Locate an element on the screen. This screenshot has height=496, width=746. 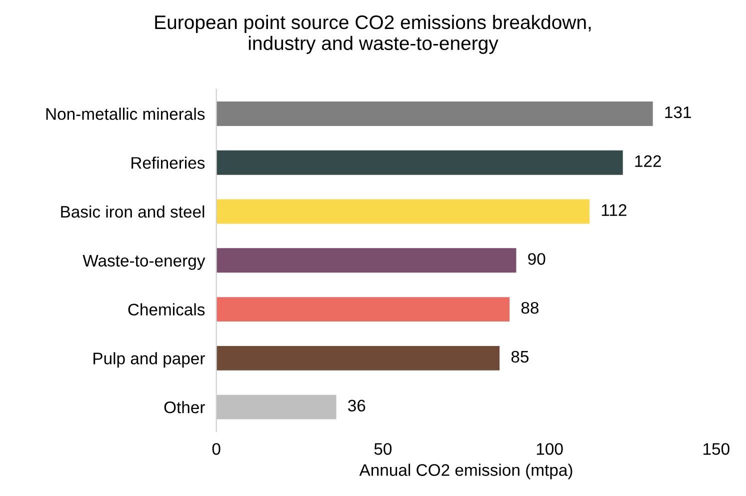
x-tick-label: 100 is located at coordinates (549, 449).